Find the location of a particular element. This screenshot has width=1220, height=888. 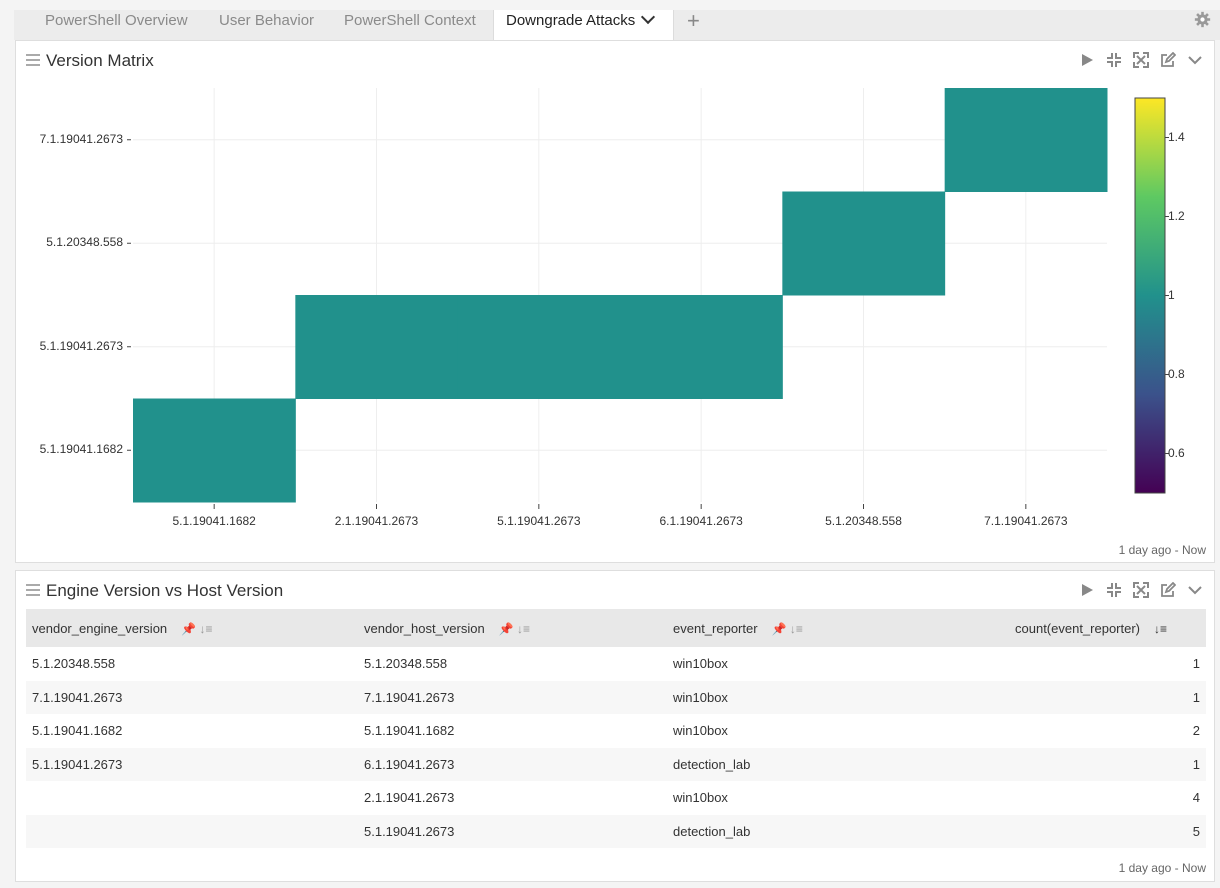

y-tick-label: 5.1.19041.2673 is located at coordinates (81, 345).